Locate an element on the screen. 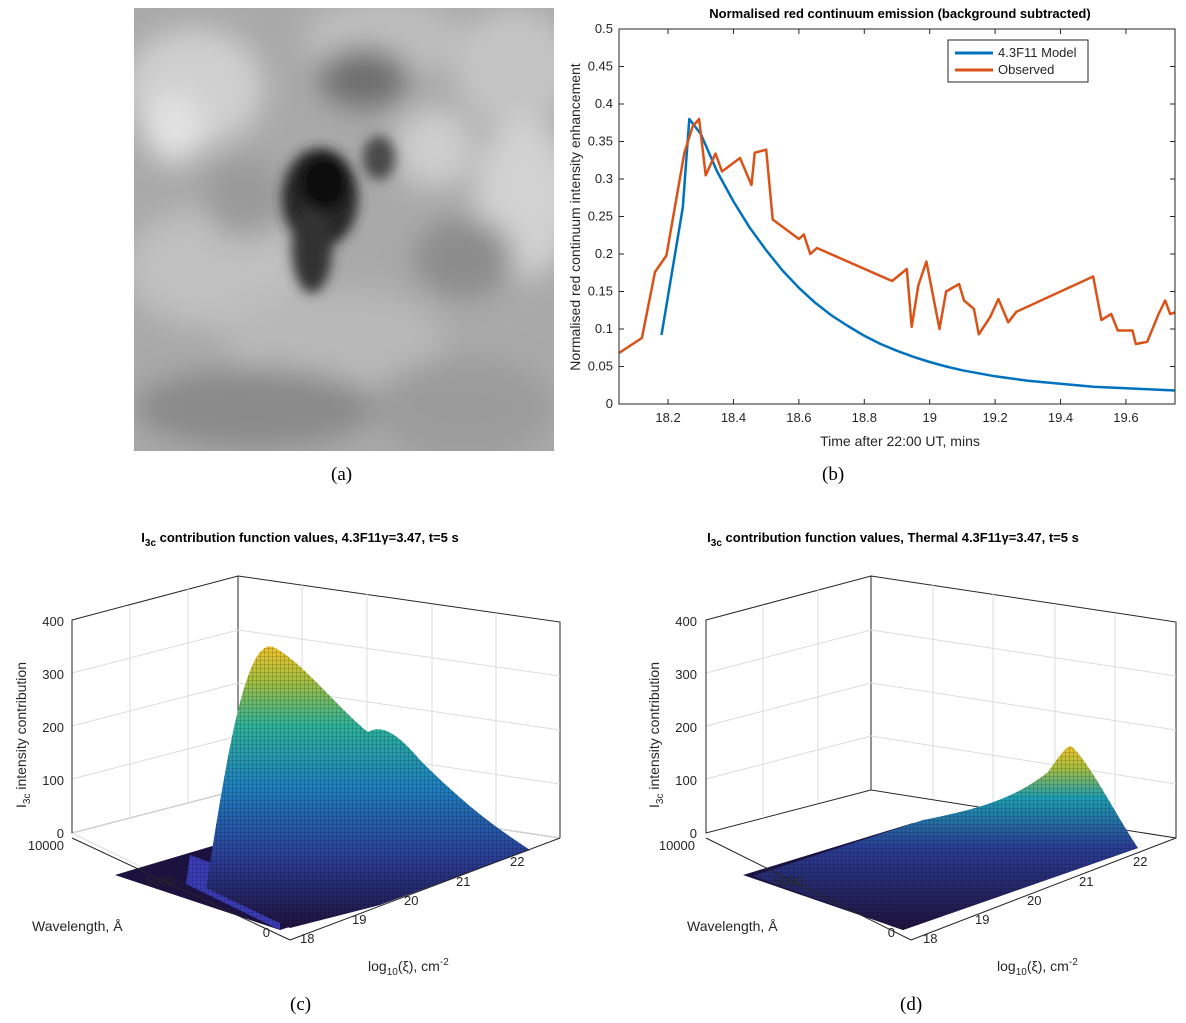 The width and height of the screenshot is (1186, 1023). x-tick-d: 21 is located at coordinates (1086, 881).